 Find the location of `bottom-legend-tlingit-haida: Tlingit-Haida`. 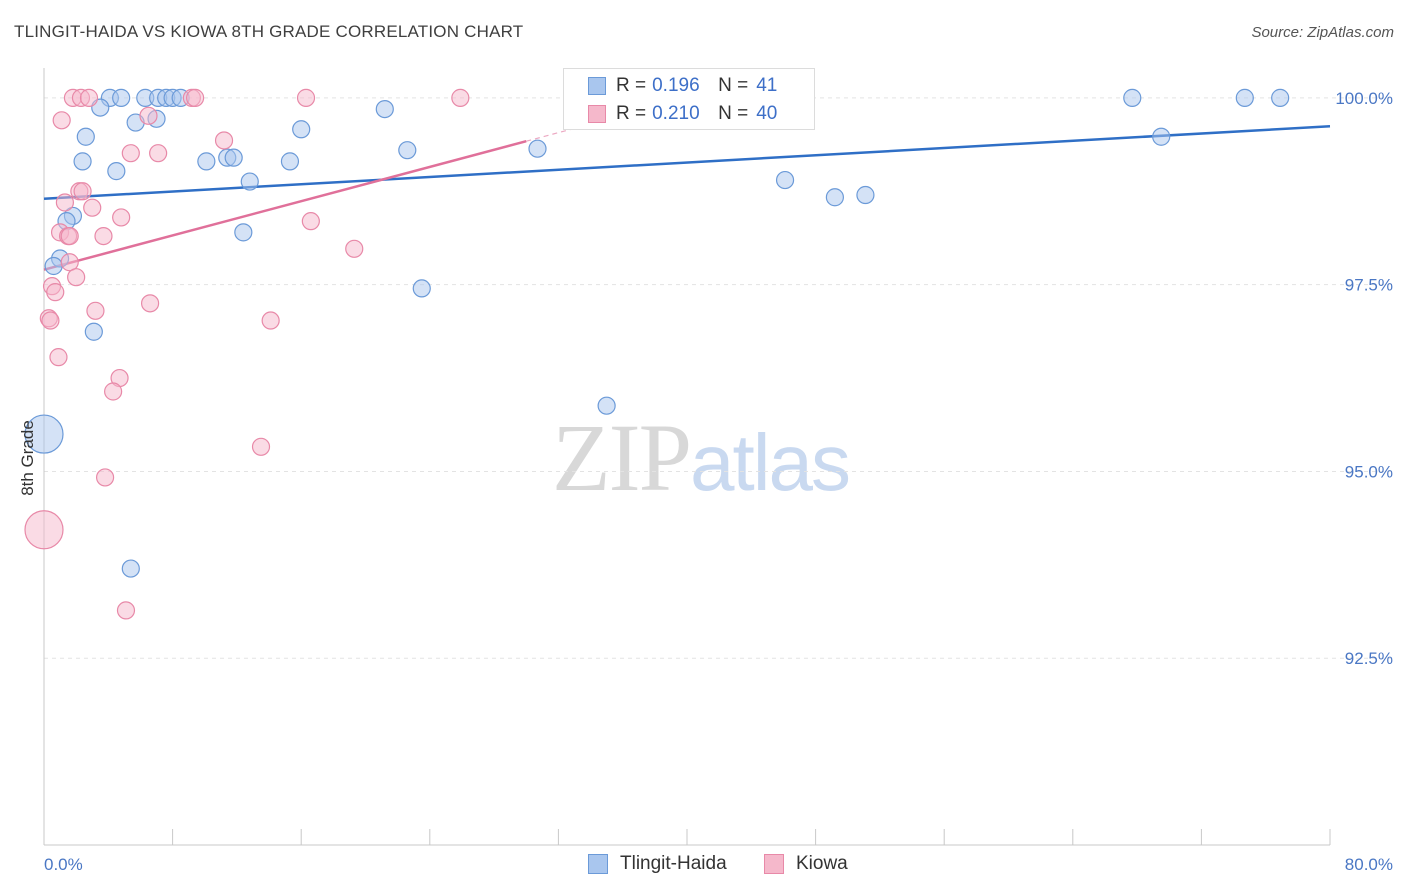

bottom-legend-tlingit-haida: Tlingit-Haida is located at coordinates (657, 864).